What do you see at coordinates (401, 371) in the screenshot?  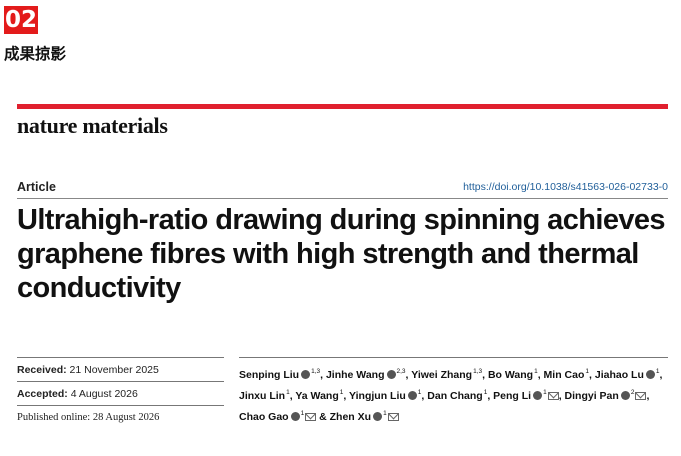 I see `affiliation-marker: 2,3` at bounding box center [401, 371].